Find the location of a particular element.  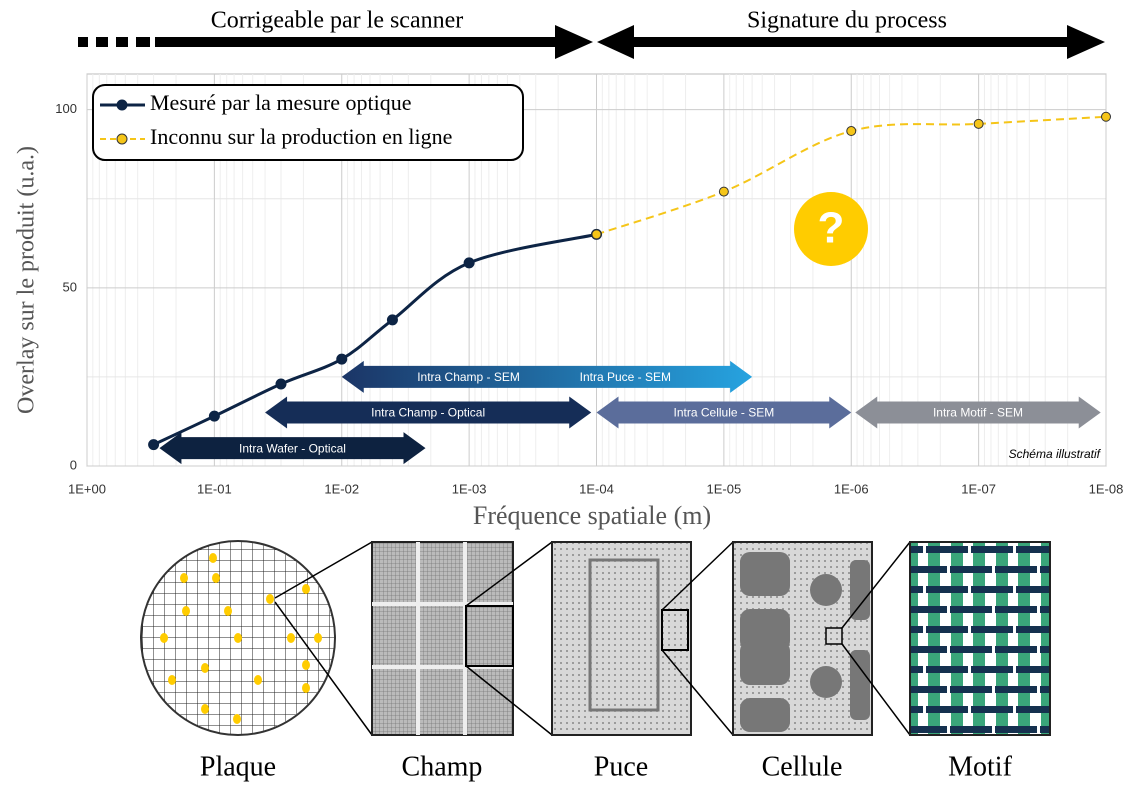

scale-label: Plaque is located at coordinates (238, 766).